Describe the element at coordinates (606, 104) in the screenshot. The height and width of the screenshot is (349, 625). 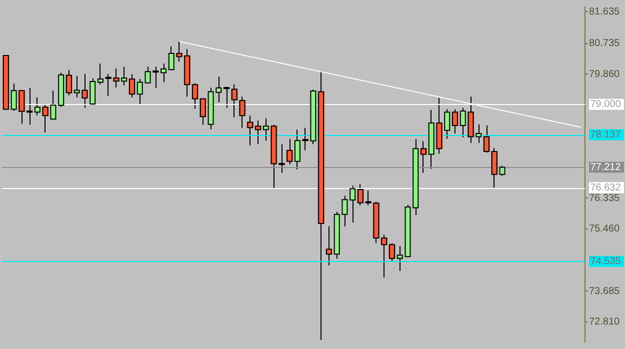
I see `ref-line-label: 79.000` at that location.